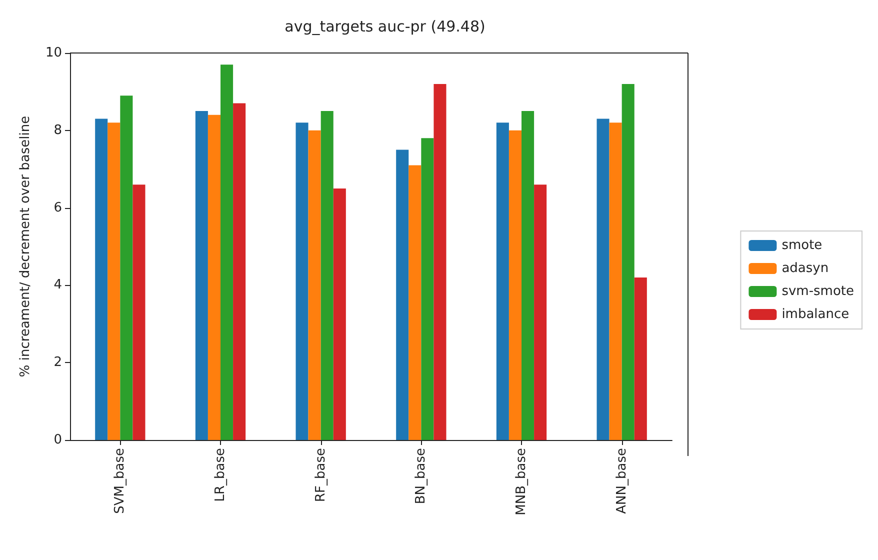 The width and height of the screenshot is (878, 560). What do you see at coordinates (421, 476) in the screenshot?
I see `x-tick-label: BN_base` at bounding box center [421, 476].